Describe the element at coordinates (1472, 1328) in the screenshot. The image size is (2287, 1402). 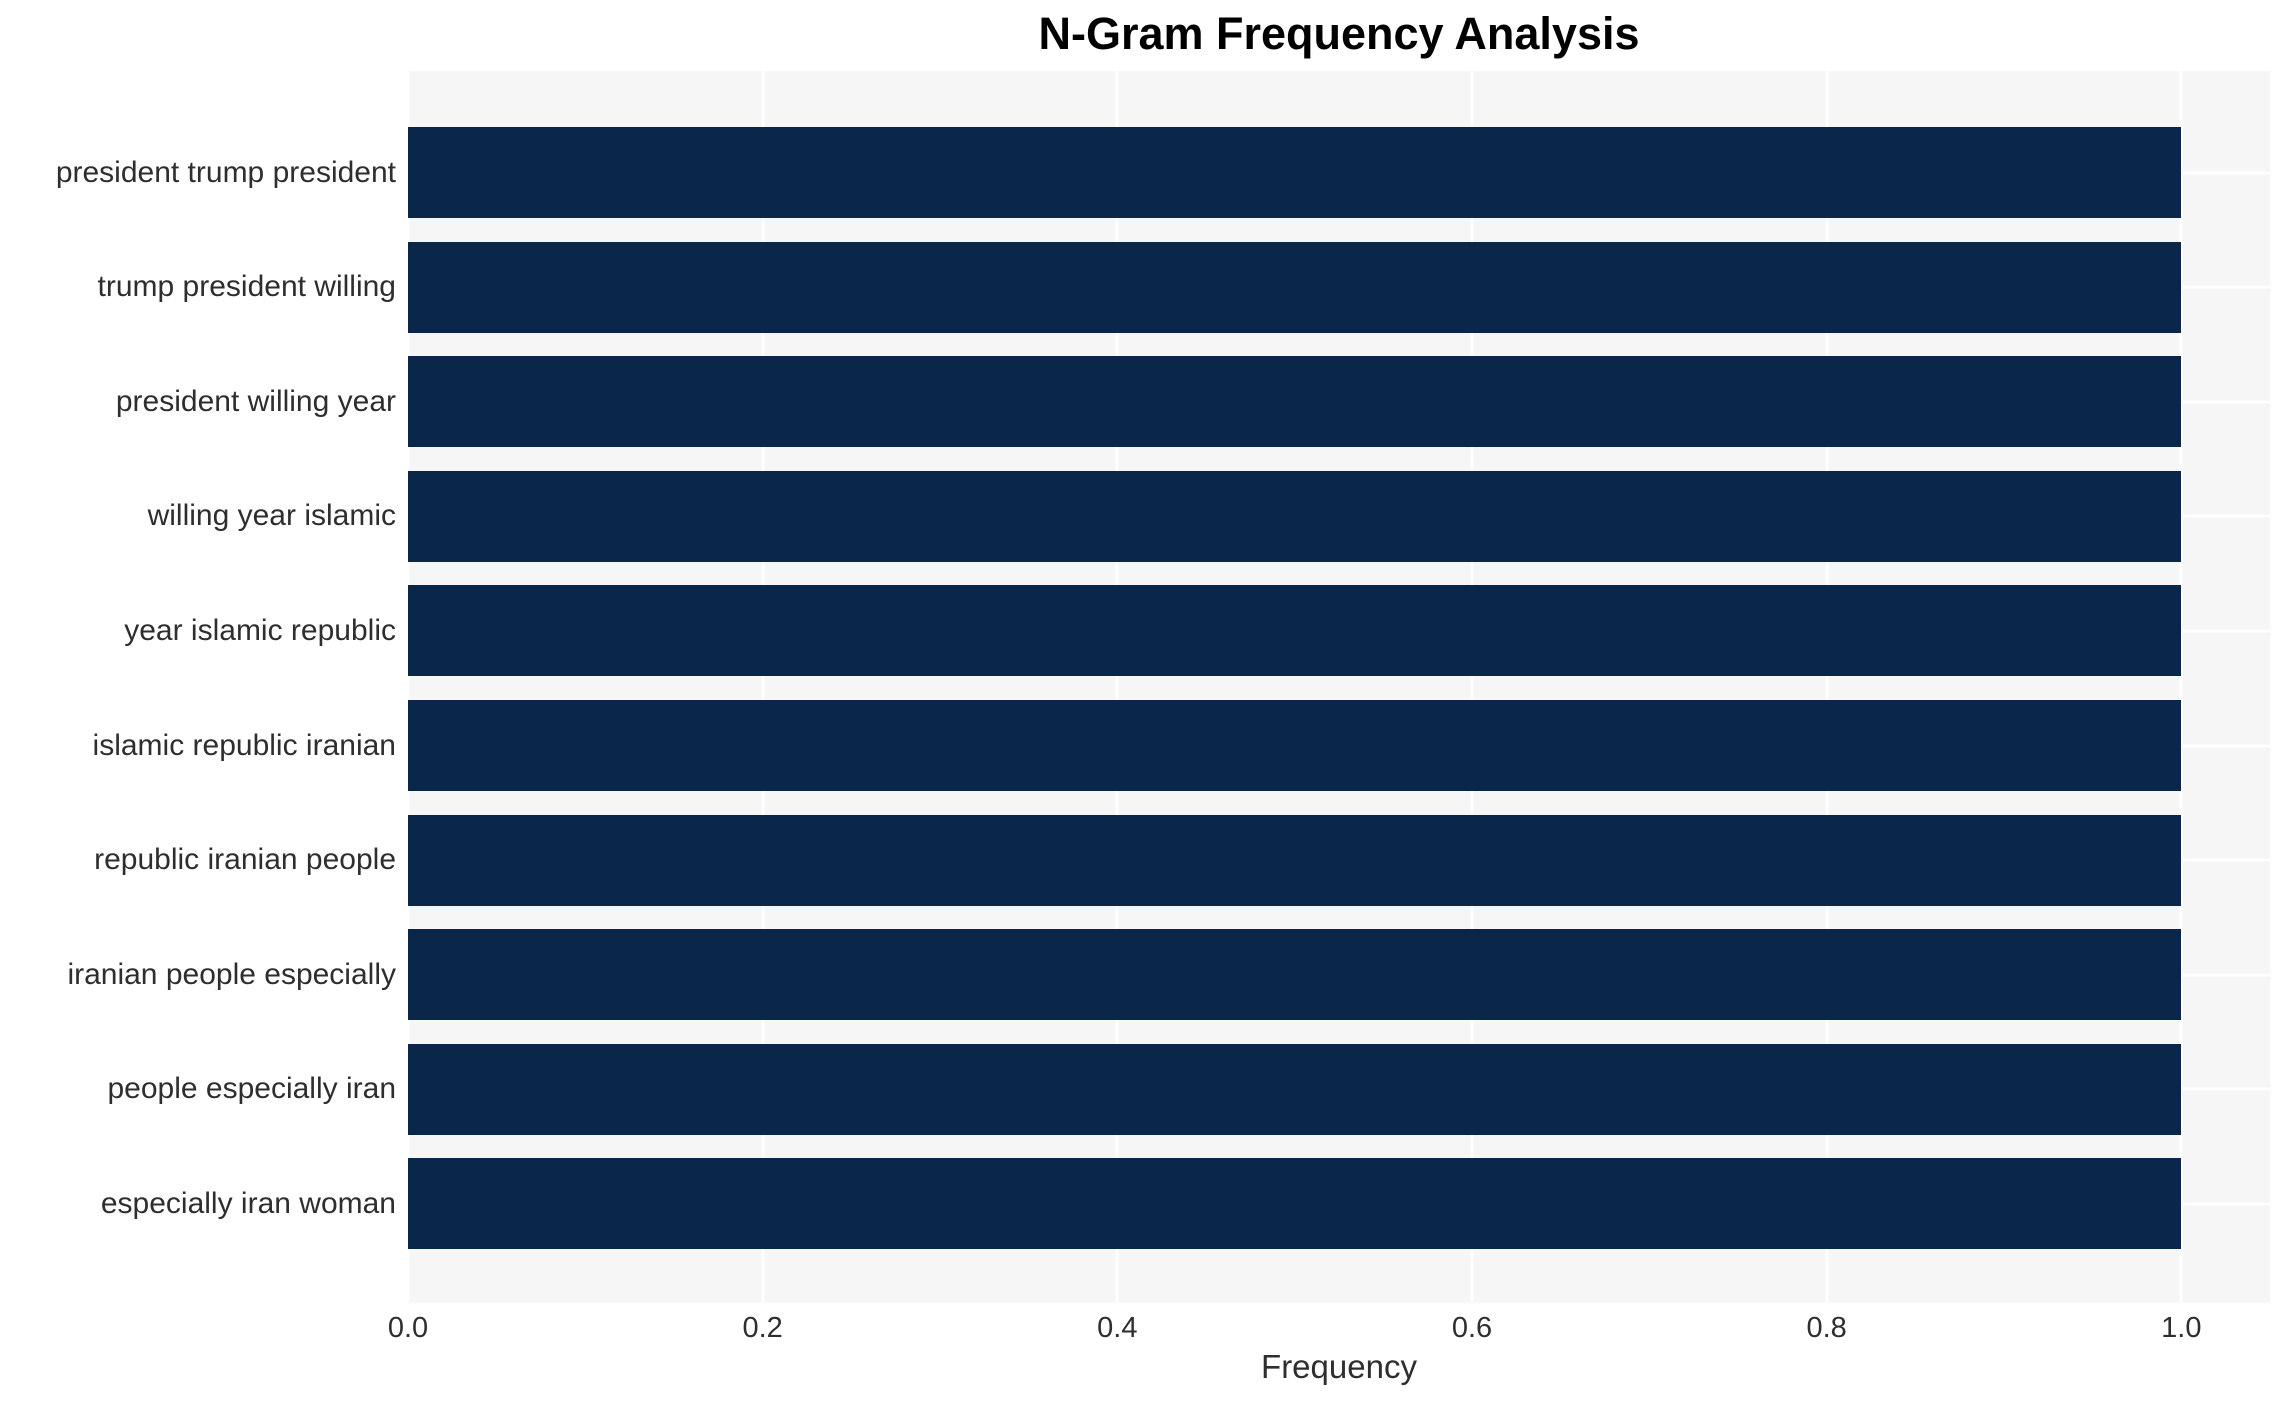
I see `x-tick-label: 0.6` at that location.